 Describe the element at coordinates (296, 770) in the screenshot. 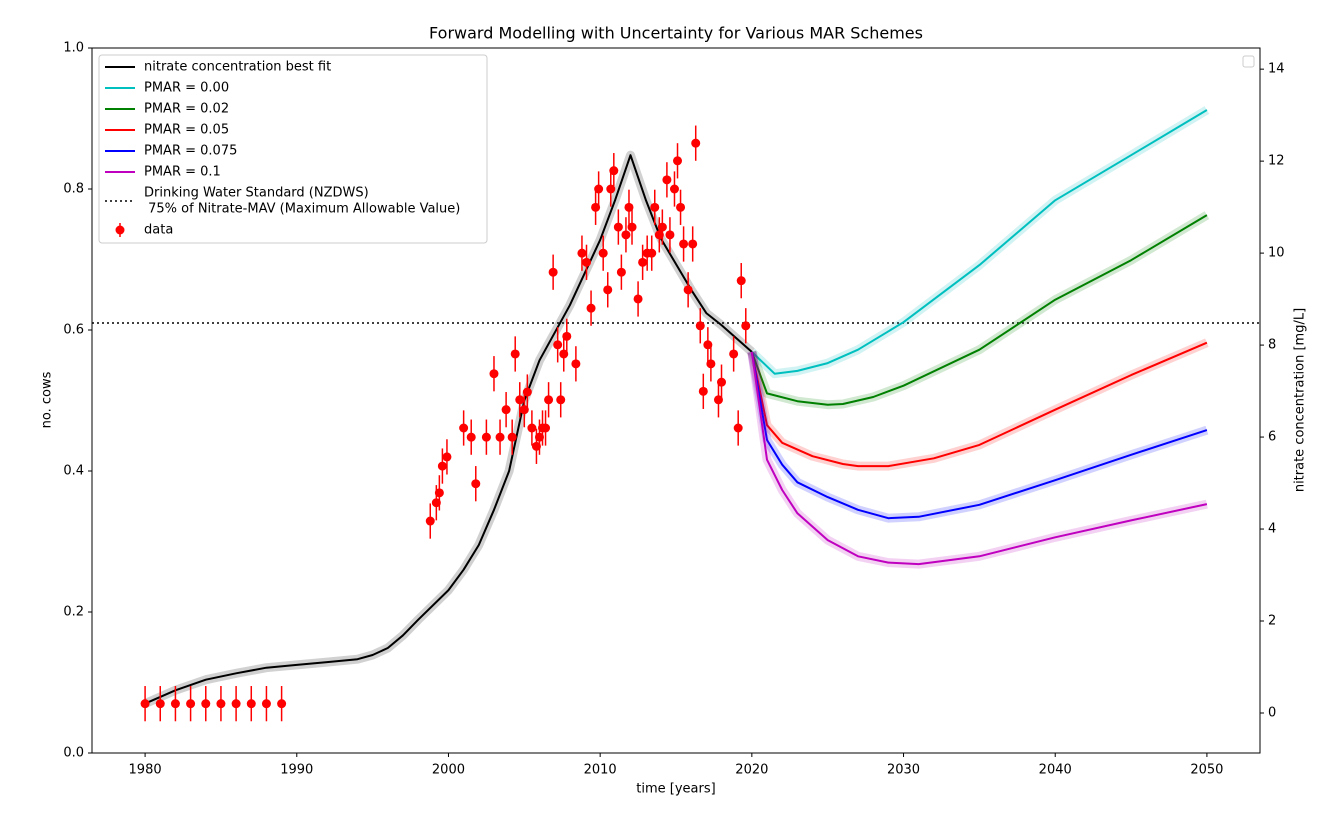

I see `x-tick-label: 1990` at that location.